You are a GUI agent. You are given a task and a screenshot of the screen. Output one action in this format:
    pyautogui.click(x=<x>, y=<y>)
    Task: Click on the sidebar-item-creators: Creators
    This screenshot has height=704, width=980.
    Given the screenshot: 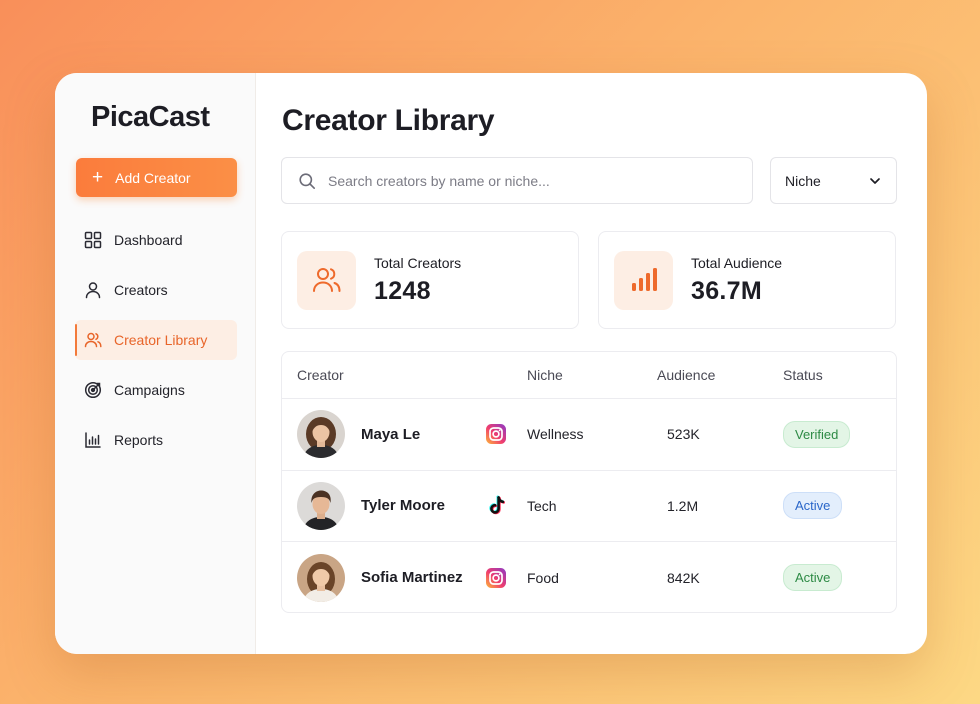 What is the action you would take?
    pyautogui.click(x=156, y=290)
    